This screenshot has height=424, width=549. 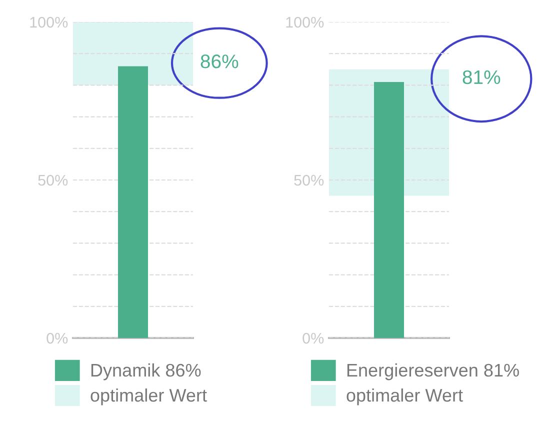 I want to click on legend-label: Dynamik 86%, so click(x=146, y=371).